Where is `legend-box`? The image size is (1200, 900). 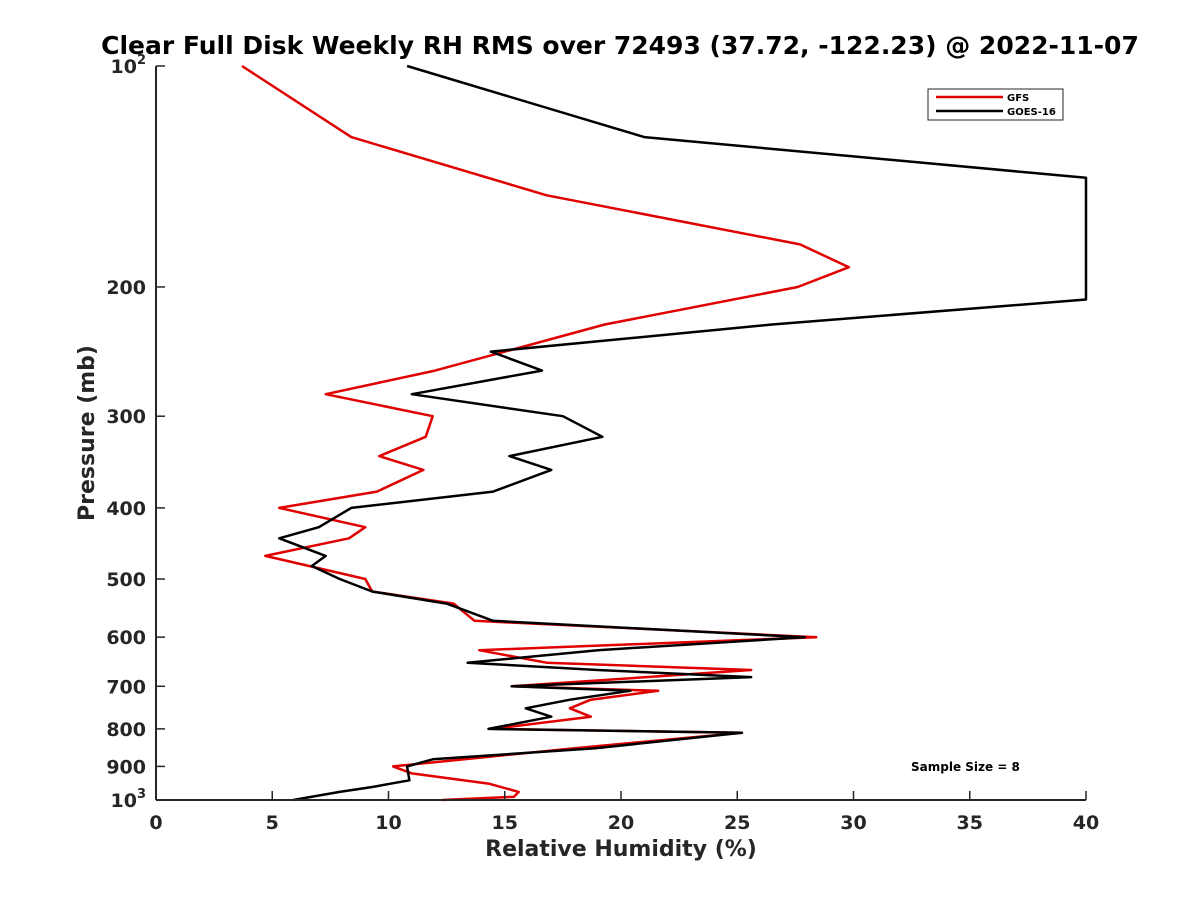 legend-box is located at coordinates (995, 104).